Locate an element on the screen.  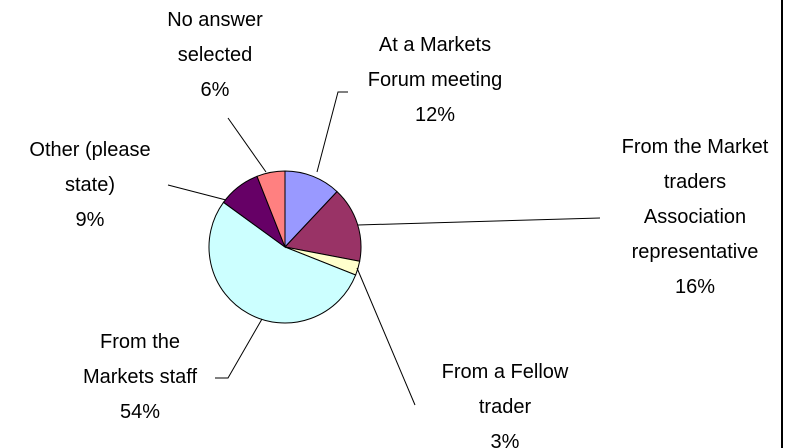
value-label: 12% is located at coordinates (435, 115).